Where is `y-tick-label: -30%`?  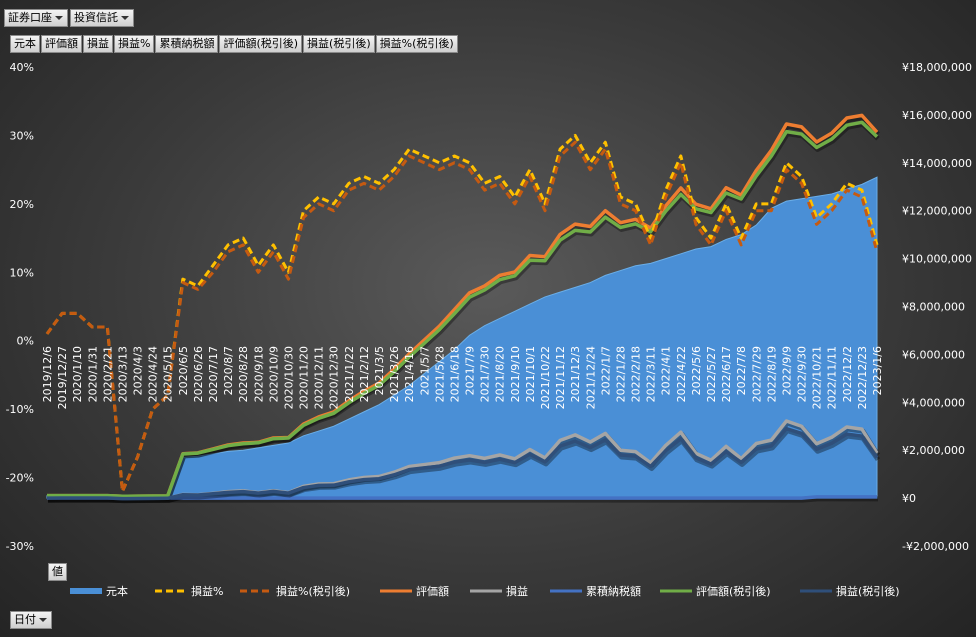 y-tick-label: -30% is located at coordinates (20, 546).